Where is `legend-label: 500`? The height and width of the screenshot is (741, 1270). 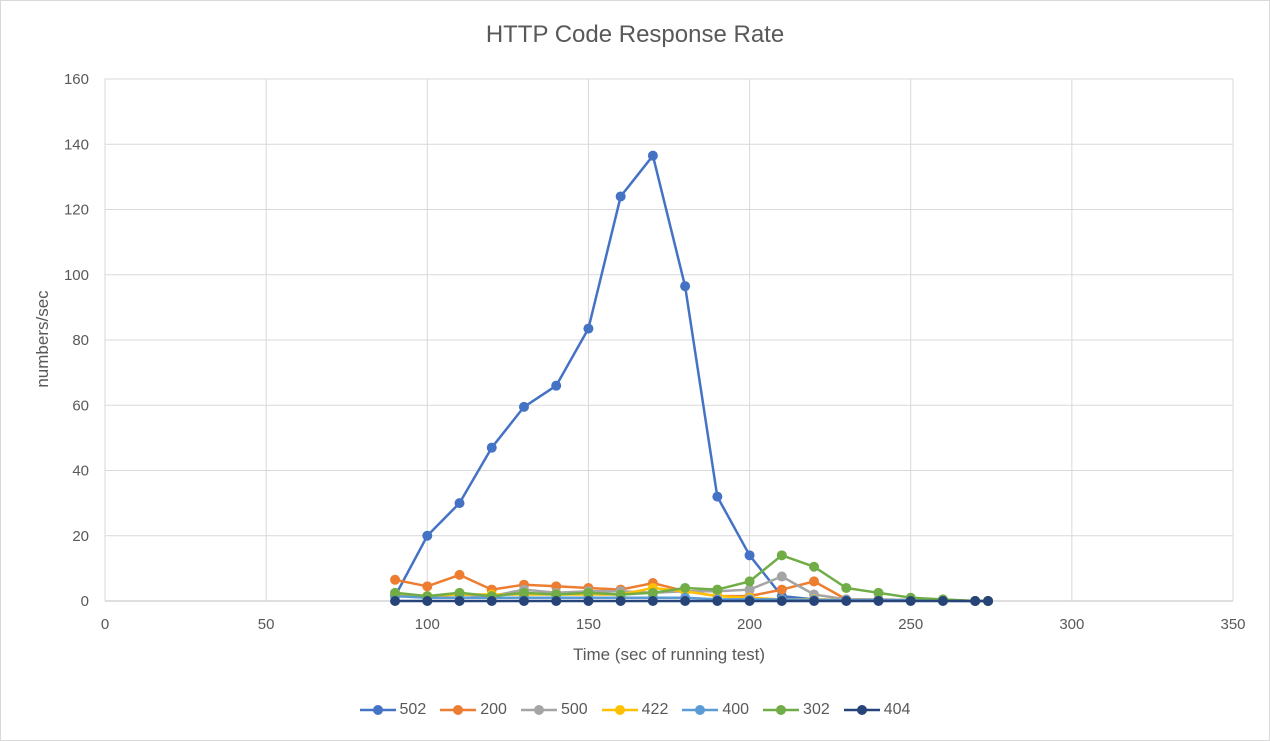 legend-label: 500 is located at coordinates (574, 709).